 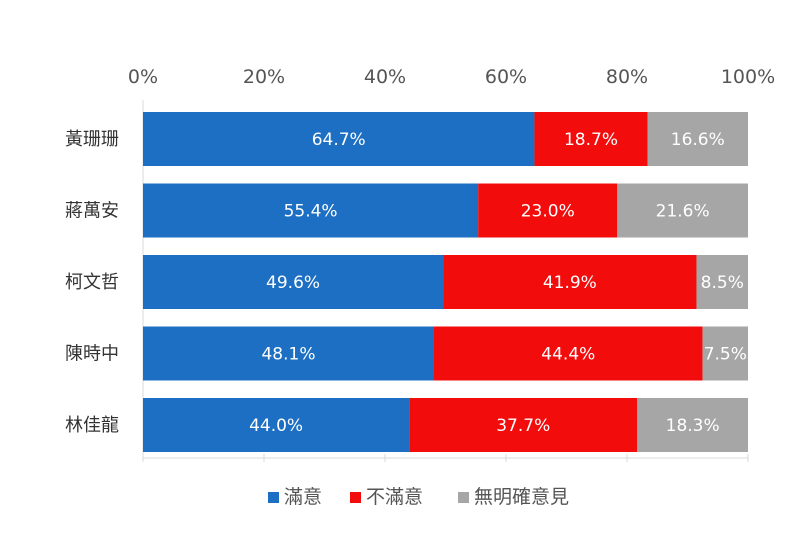 I want to click on data-label: 18.7%, so click(x=591, y=140).